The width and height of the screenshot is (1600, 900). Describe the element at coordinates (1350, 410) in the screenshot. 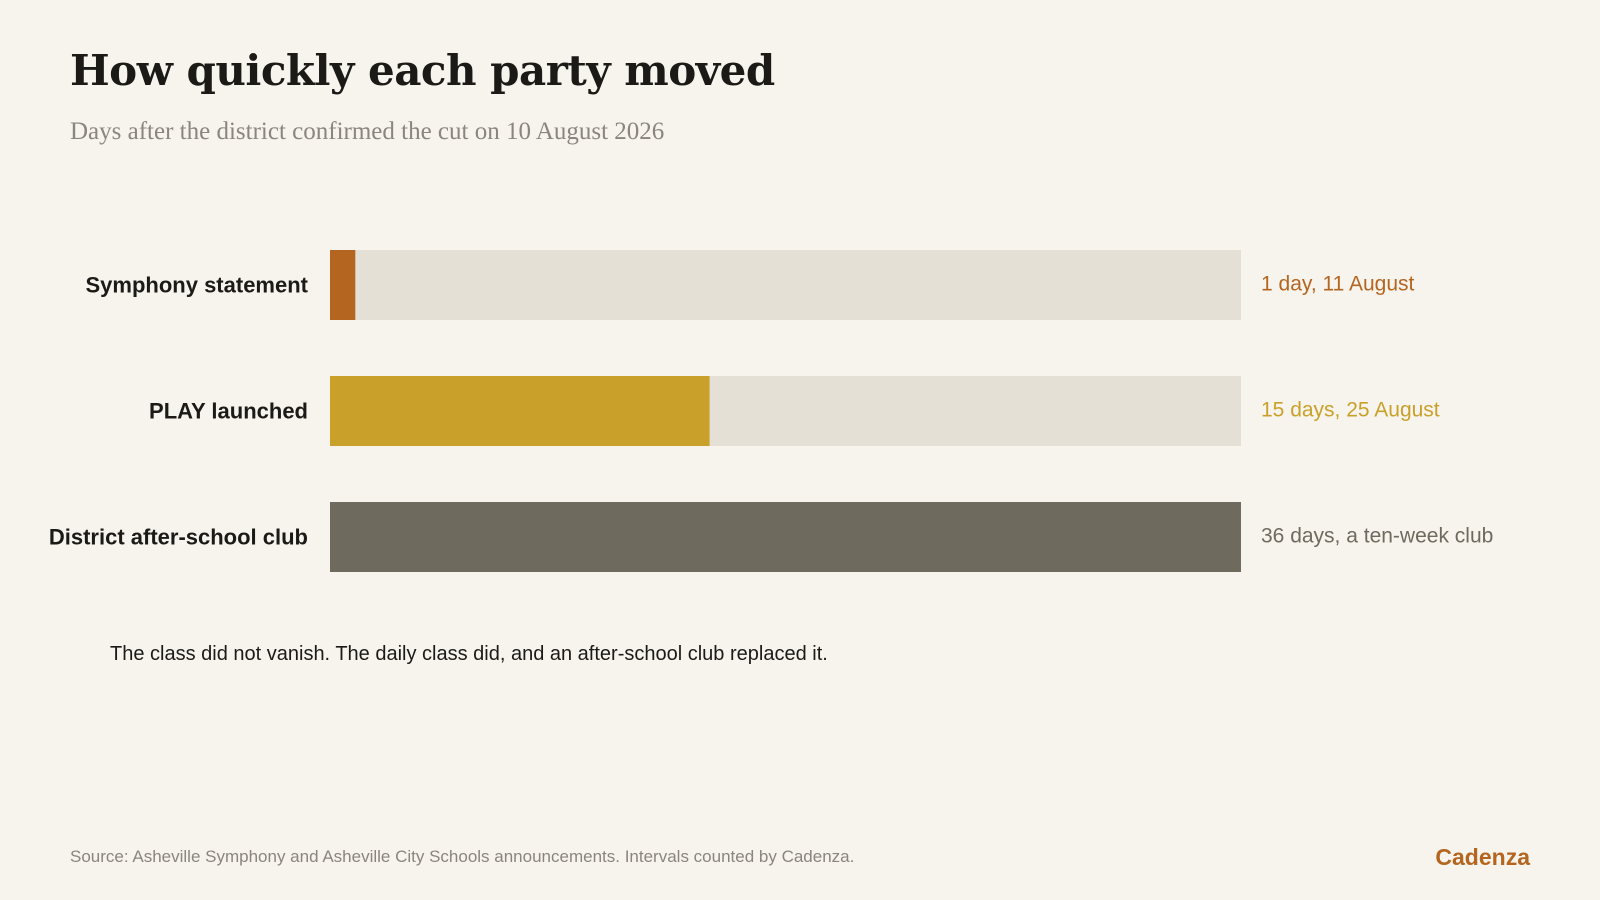

I see `value-label: 15 days, 25 August` at that location.